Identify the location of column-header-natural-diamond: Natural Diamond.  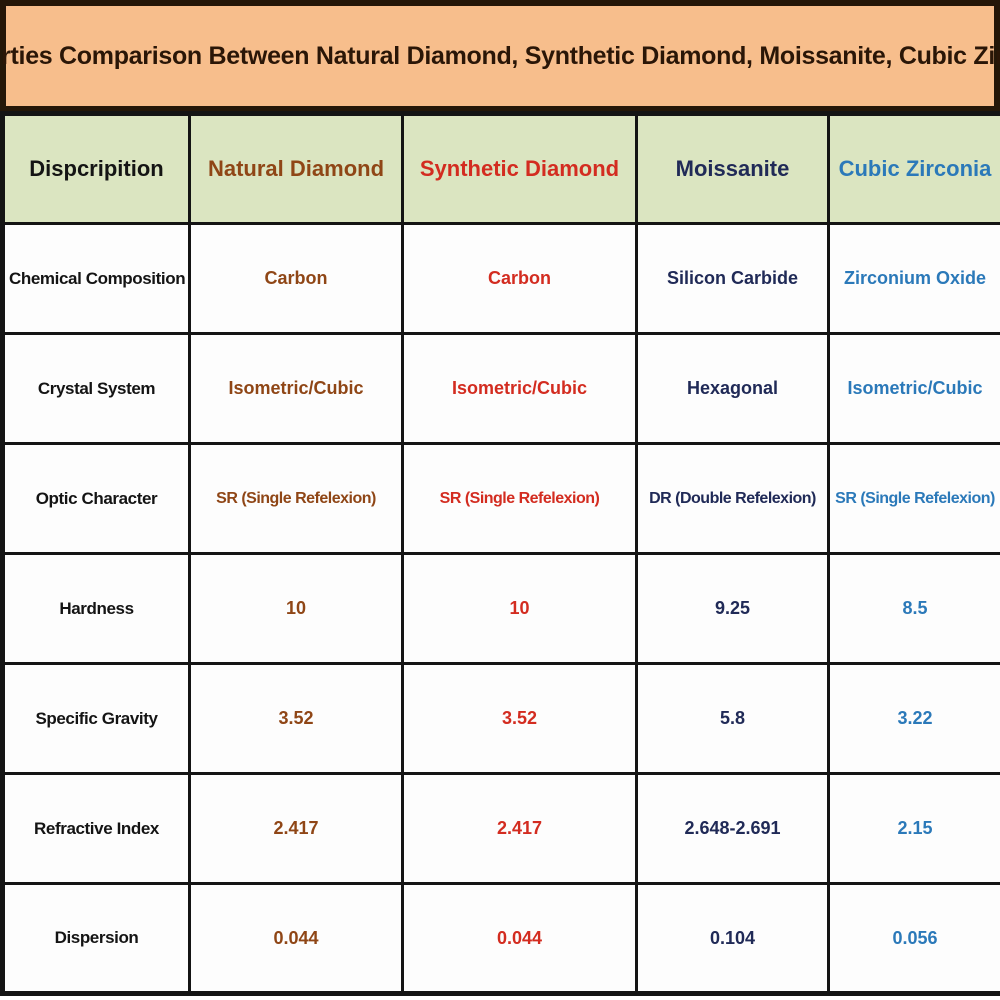
(296, 168).